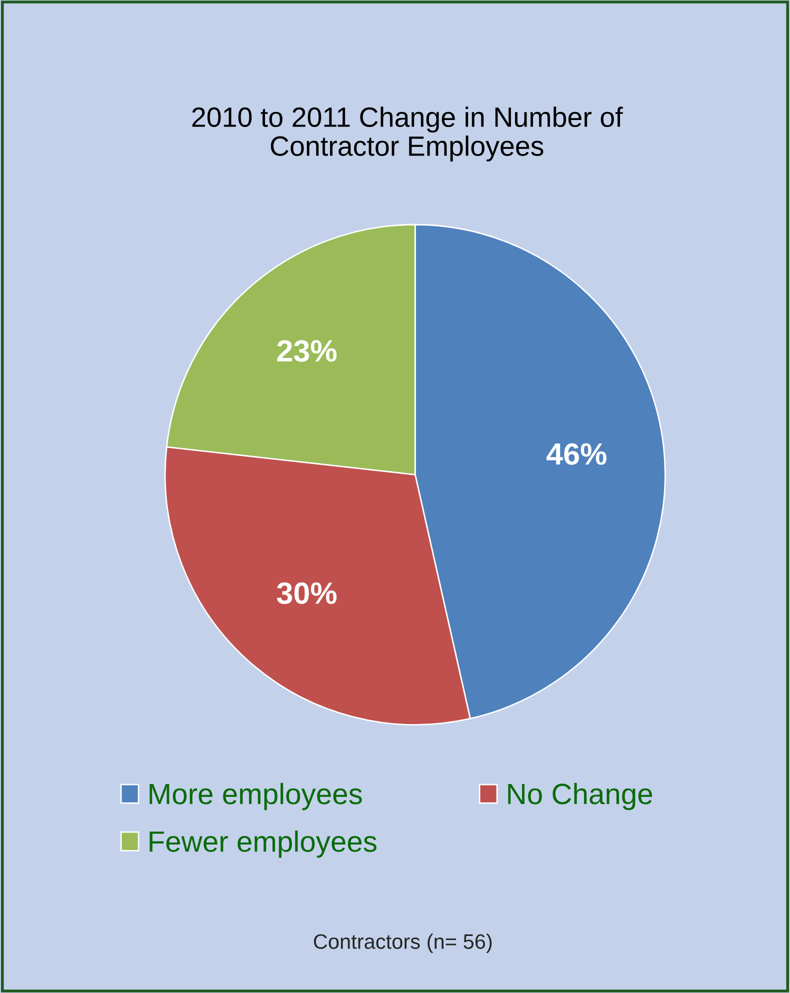 The width and height of the screenshot is (790, 993). What do you see at coordinates (256, 796) in the screenshot?
I see `legend-label: More employees` at bounding box center [256, 796].